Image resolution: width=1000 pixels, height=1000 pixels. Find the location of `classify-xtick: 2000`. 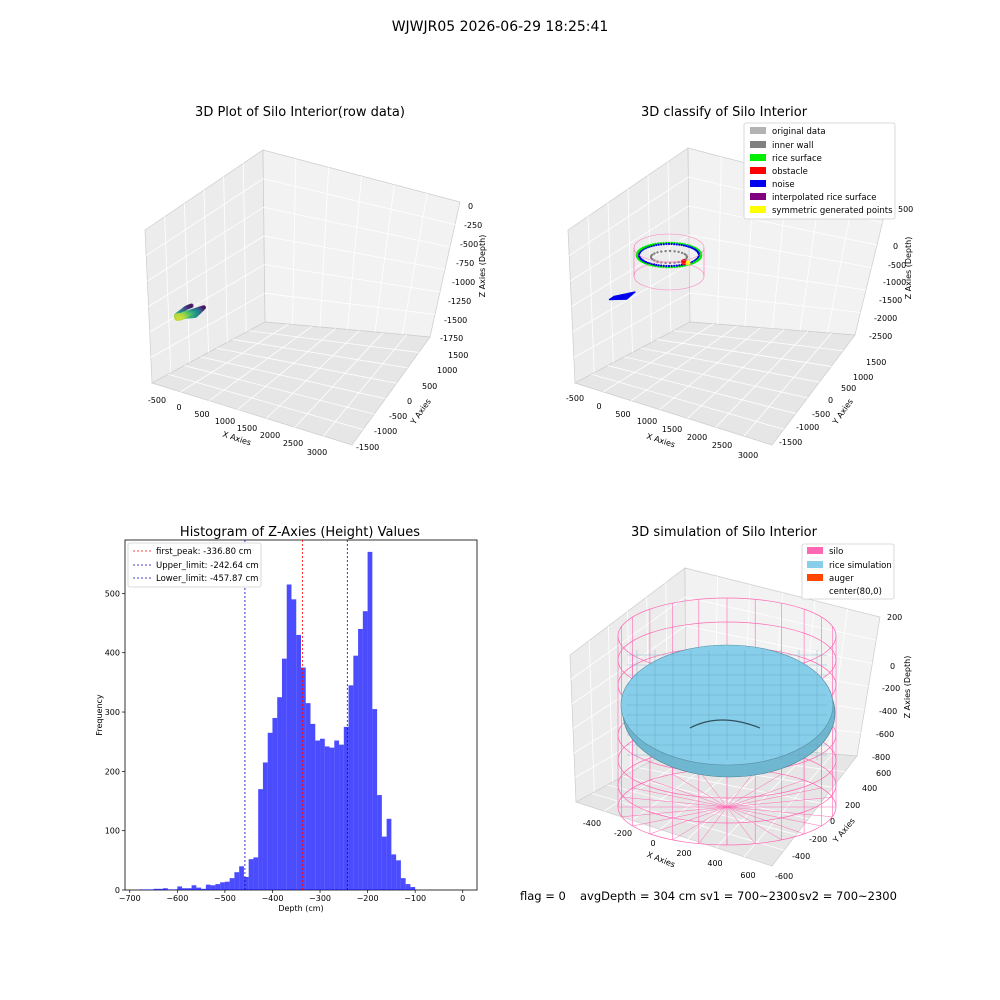

classify-xtick: 2000 is located at coordinates (697, 437).